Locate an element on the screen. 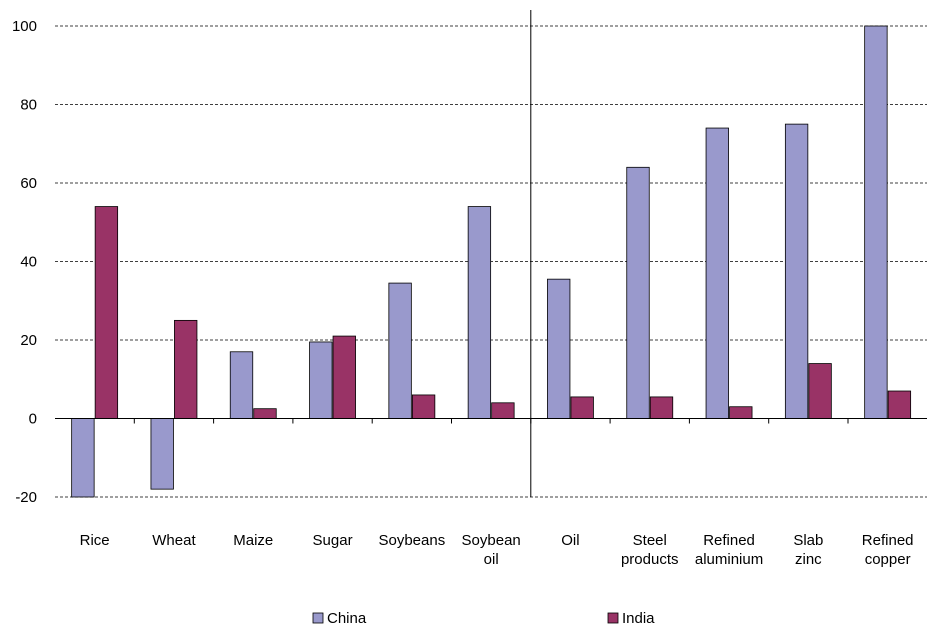 This screenshot has width=927, height=633. legend-label-india: India is located at coordinates (638, 618).